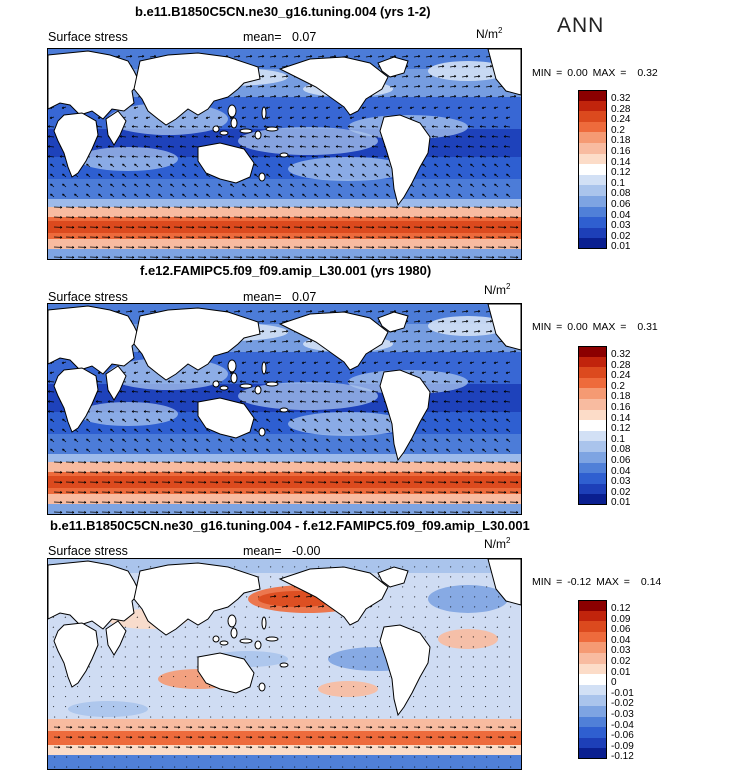 The image size is (733, 777). Describe the element at coordinates (88, 297) in the screenshot. I see `panel-2-variable: Surface stress` at that location.